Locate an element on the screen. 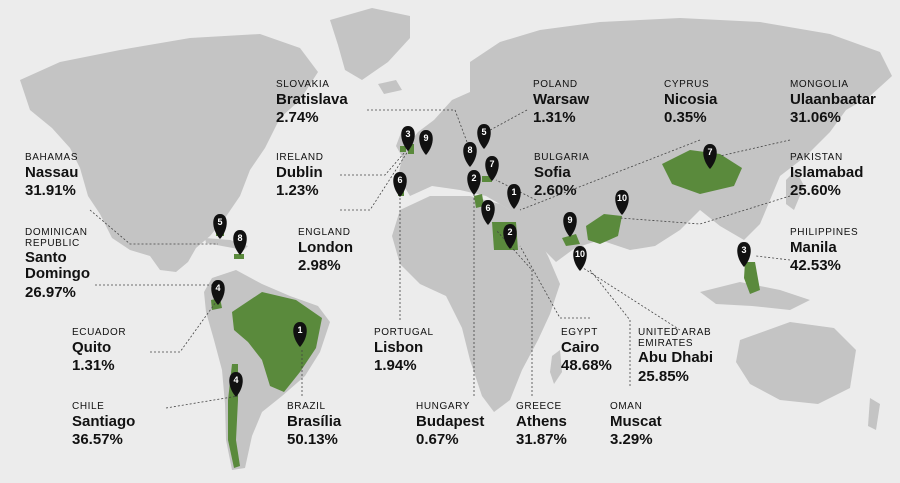 Image resolution: width=900 pixels, height=483 pixels. pin-brazil: 1 is located at coordinates (300, 334).